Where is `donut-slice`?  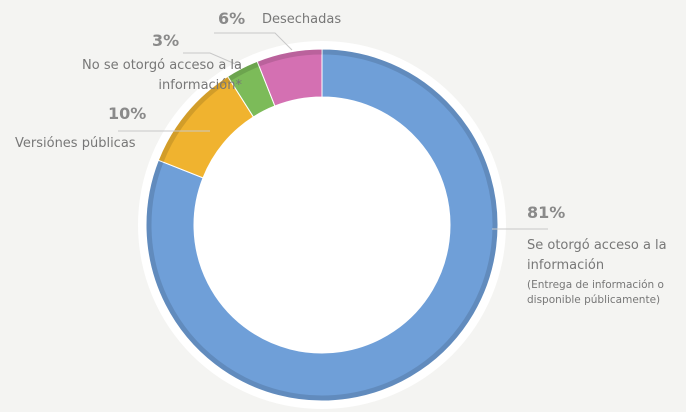 donut-slice is located at coordinates (289, 77).